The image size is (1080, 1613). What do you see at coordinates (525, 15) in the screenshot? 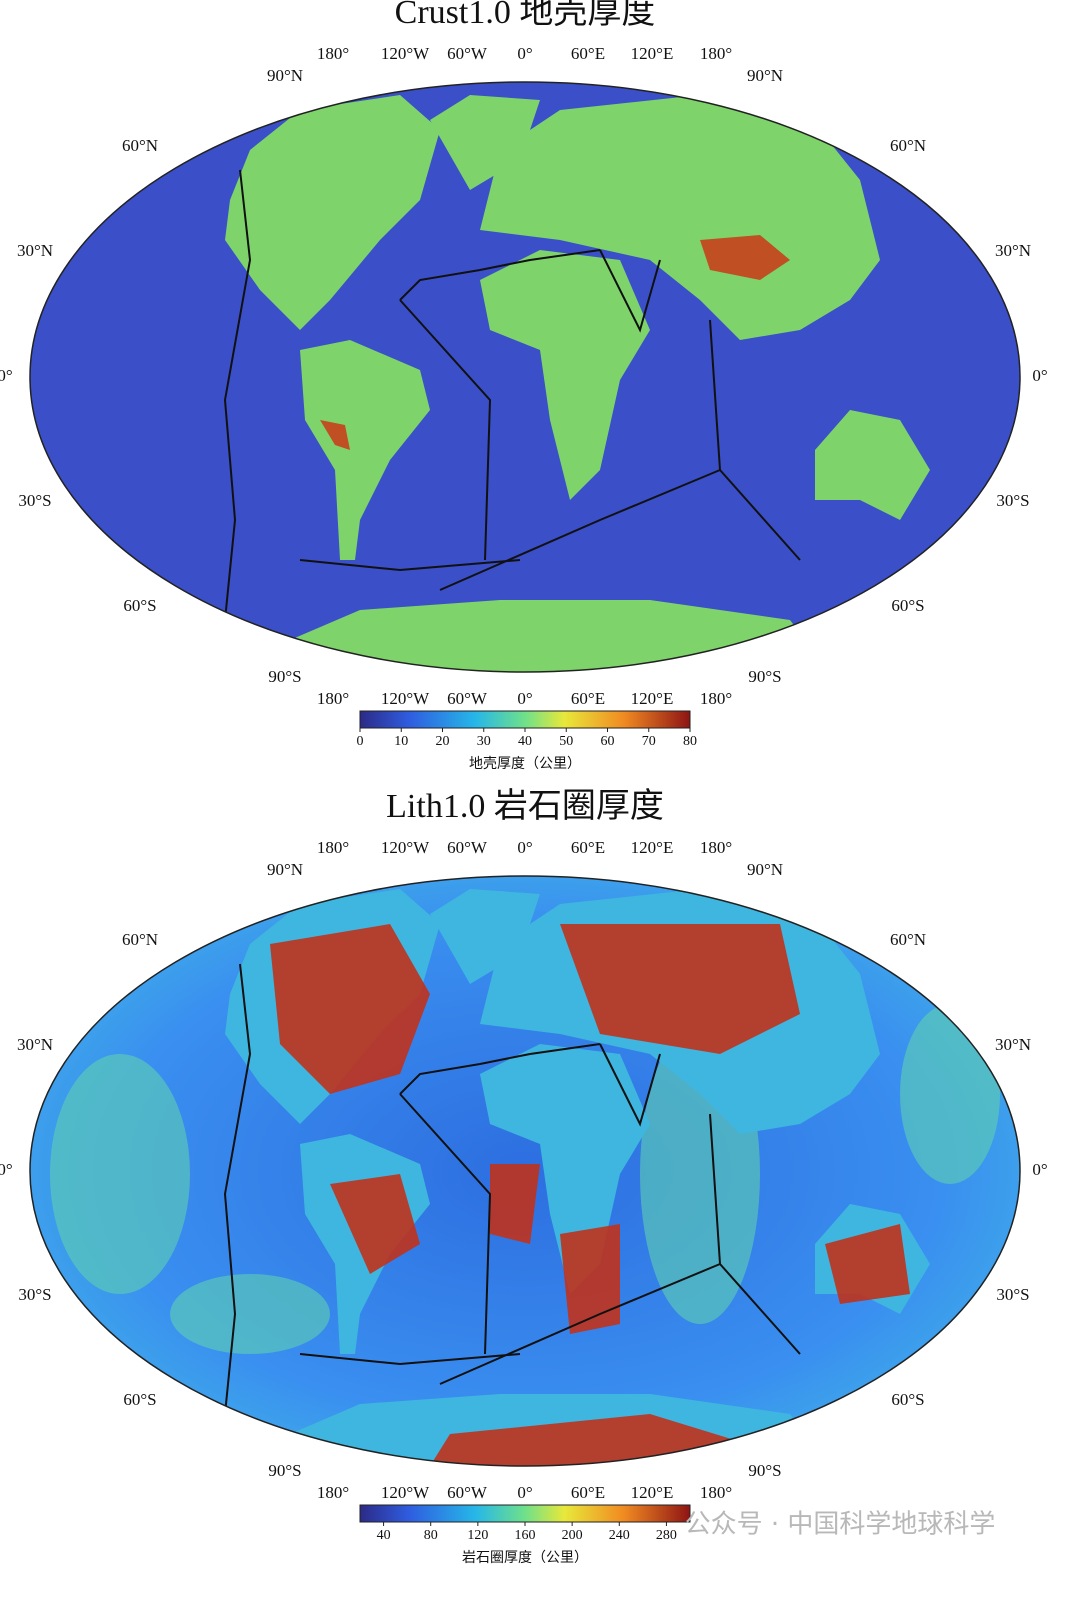
I see `map-title: Crust1.0 地壳厚度` at bounding box center [525, 15].